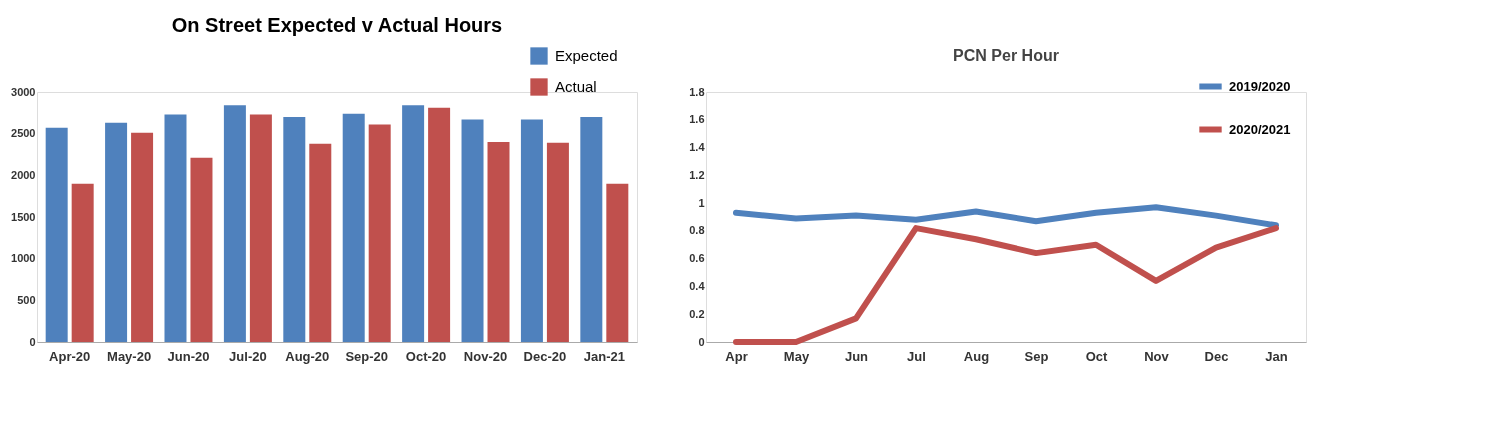  What do you see at coordinates (23, 216) in the screenshot?
I see `y-tick-label: 1500` at bounding box center [23, 216].